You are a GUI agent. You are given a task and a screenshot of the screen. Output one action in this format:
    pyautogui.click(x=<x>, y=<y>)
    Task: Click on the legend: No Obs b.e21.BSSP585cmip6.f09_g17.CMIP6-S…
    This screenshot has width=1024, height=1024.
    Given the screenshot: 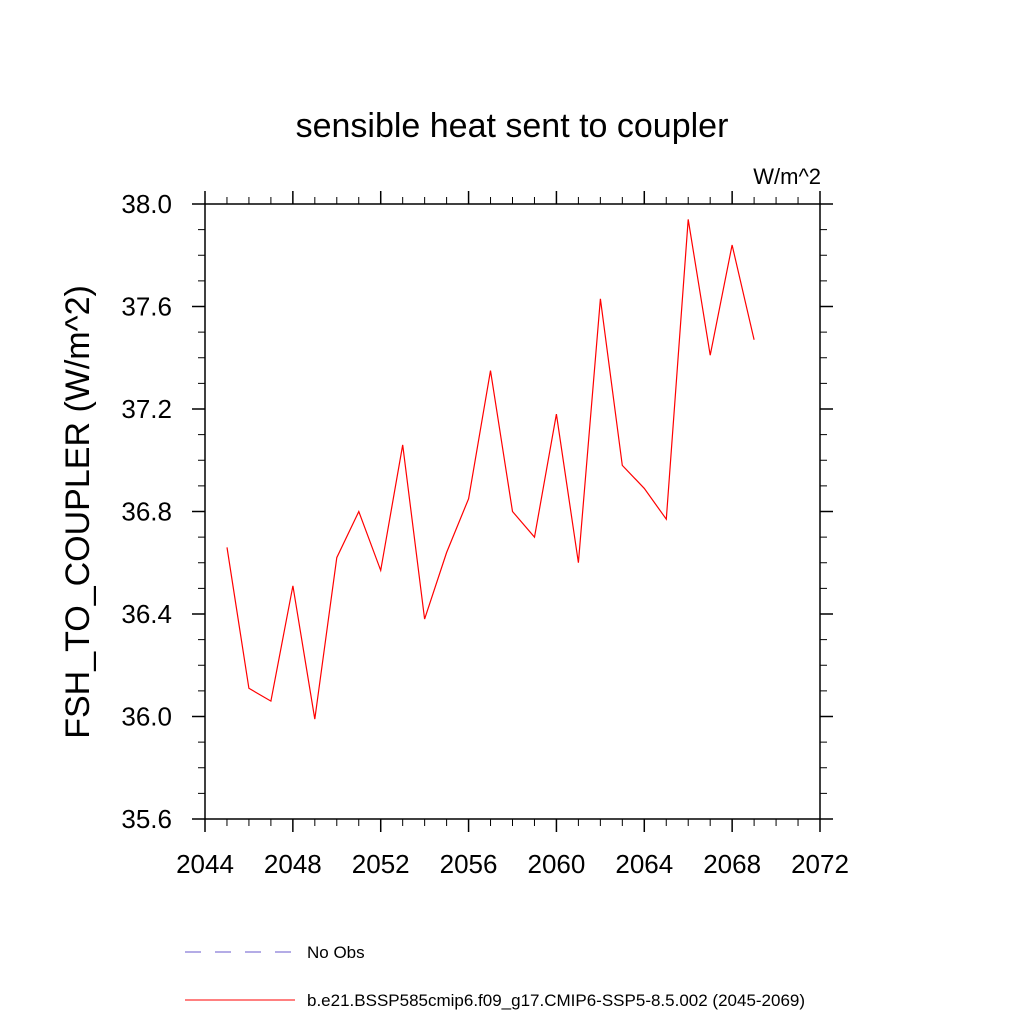 What is the action you would take?
    pyautogui.click(x=495, y=976)
    